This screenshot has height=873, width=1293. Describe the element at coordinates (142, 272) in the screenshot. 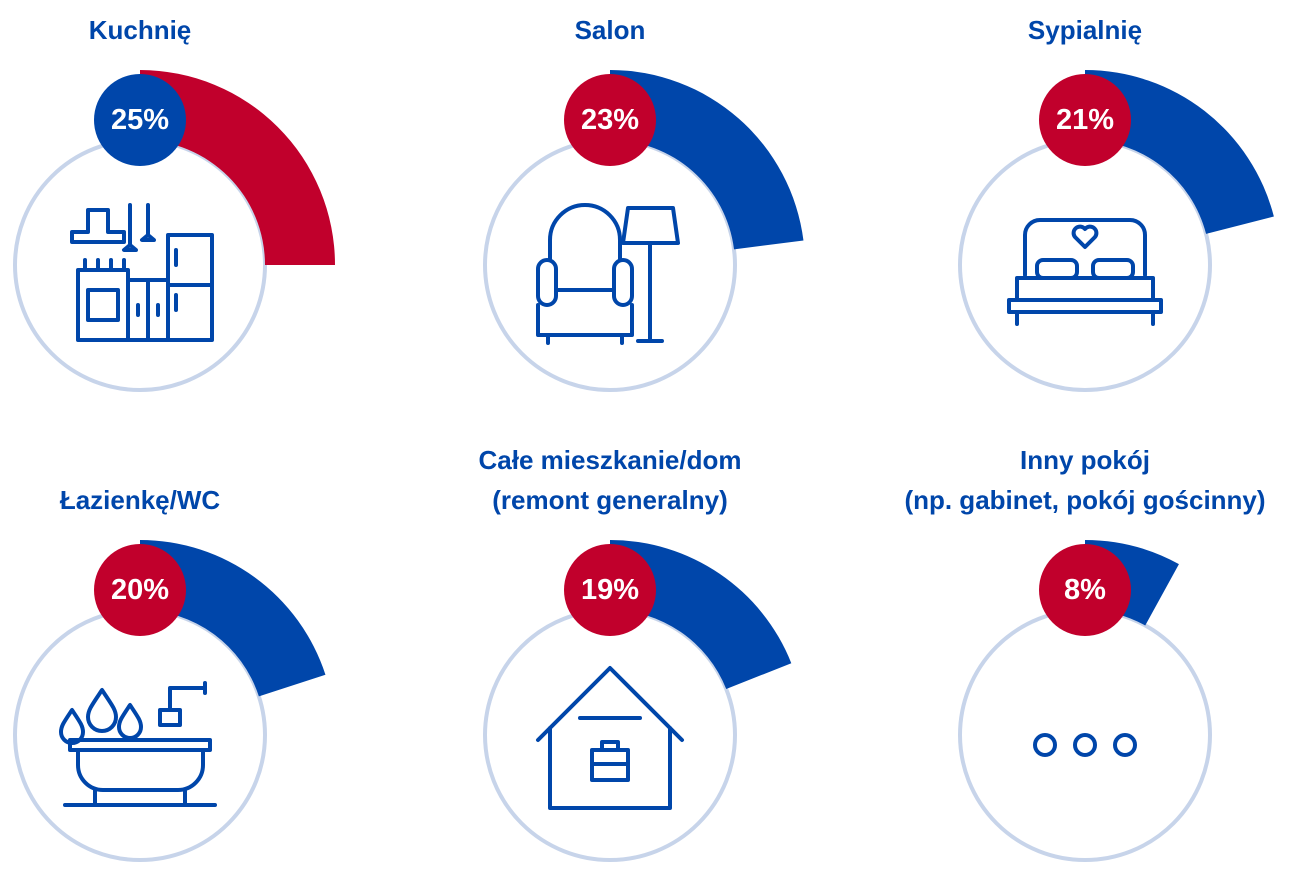

I see `kitchen-icon` at that location.